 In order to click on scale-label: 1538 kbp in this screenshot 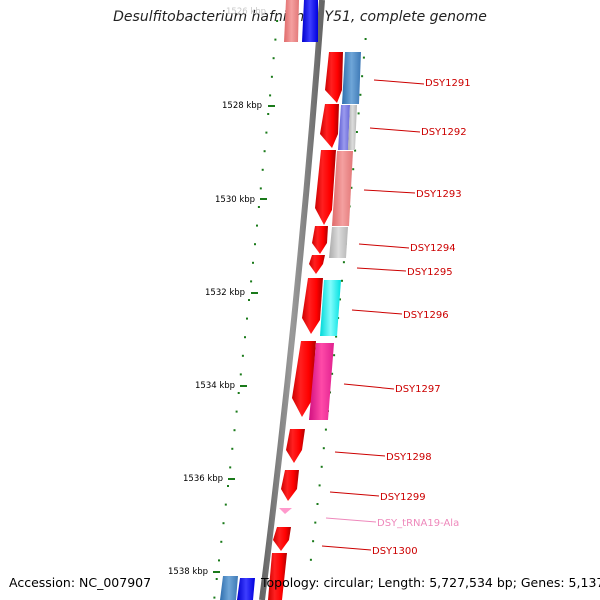, I will do `click(188, 572)`.